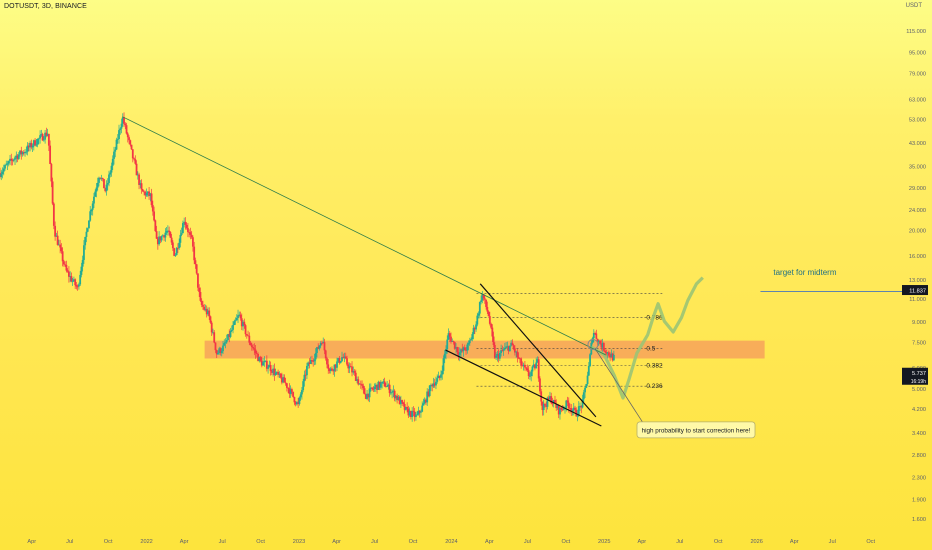 This screenshot has width=932, height=550. What do you see at coordinates (184, 542) in the screenshot?
I see `x-axis-tick-label: Apr` at bounding box center [184, 542].